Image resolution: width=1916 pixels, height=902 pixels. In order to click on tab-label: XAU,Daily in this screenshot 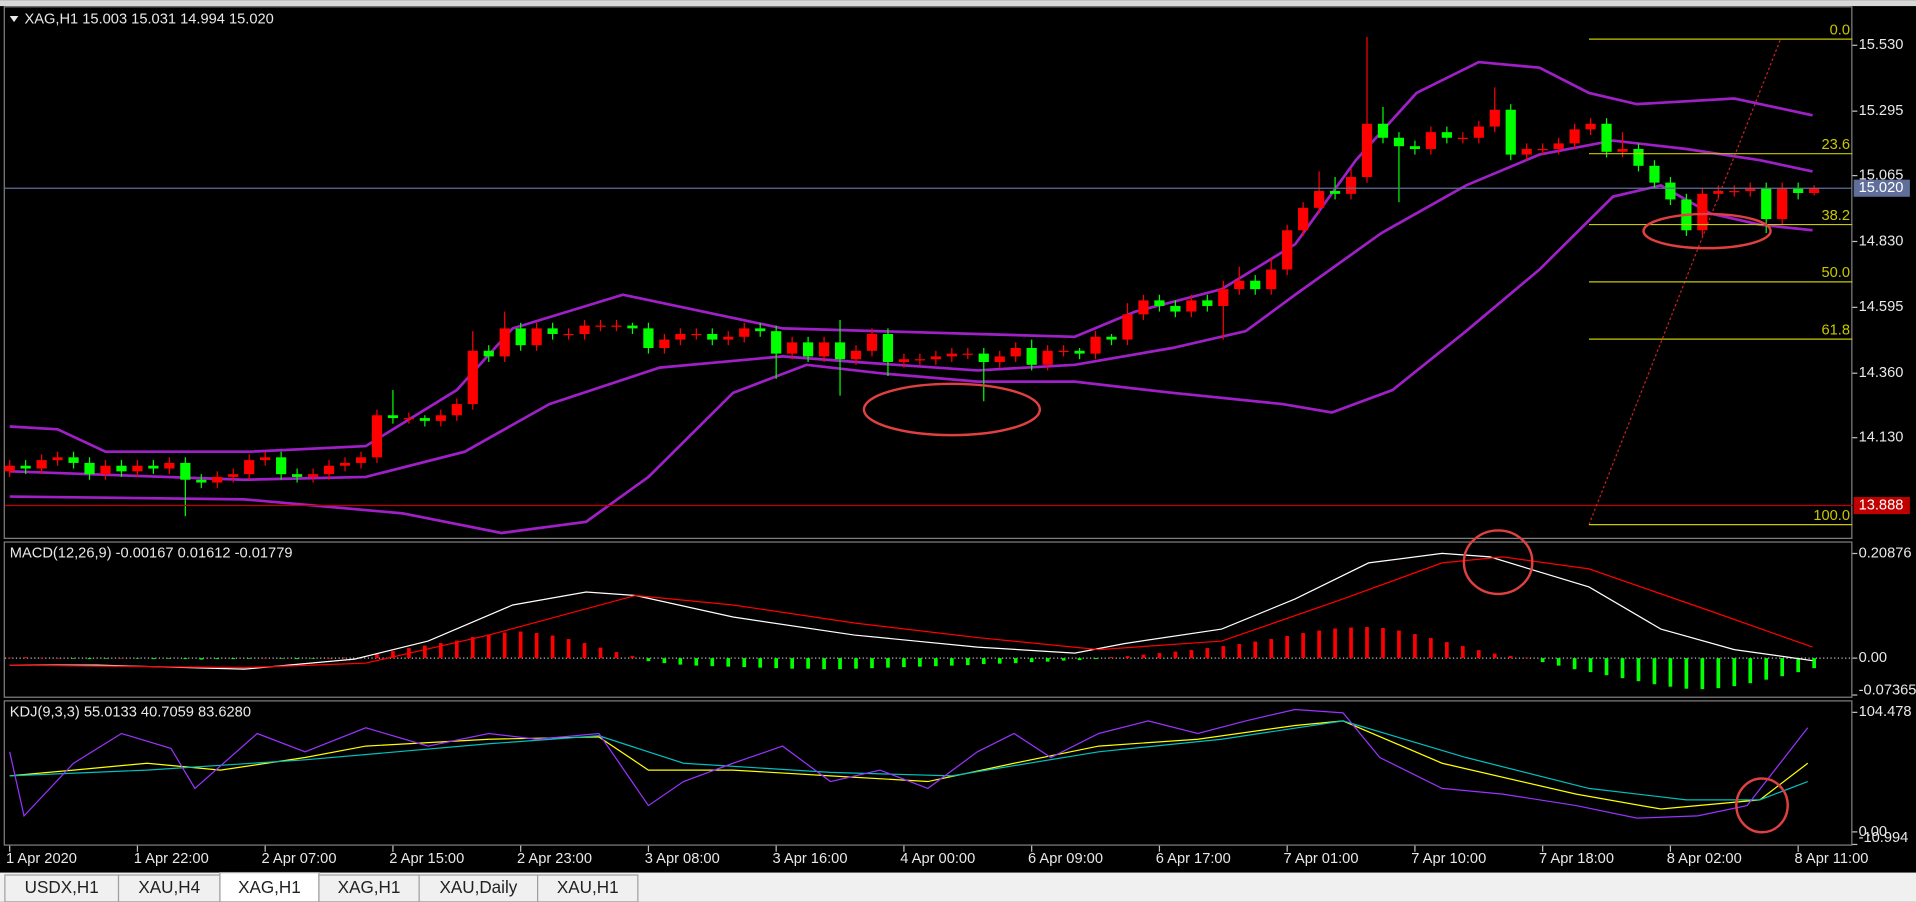, I will do `click(478, 887)`.